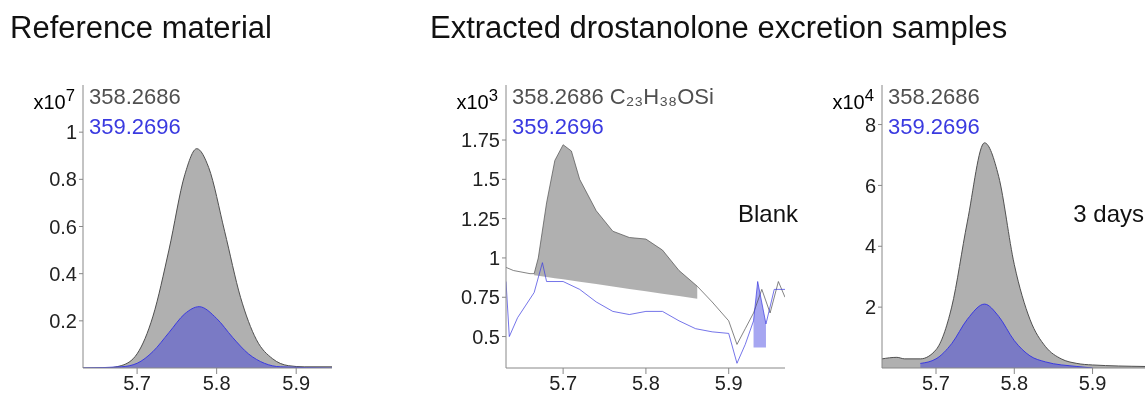 This screenshot has height=402, width=1146. What do you see at coordinates (54, 100) in the screenshot?
I see `y-axis-title: x10$^{7}$` at bounding box center [54, 100].